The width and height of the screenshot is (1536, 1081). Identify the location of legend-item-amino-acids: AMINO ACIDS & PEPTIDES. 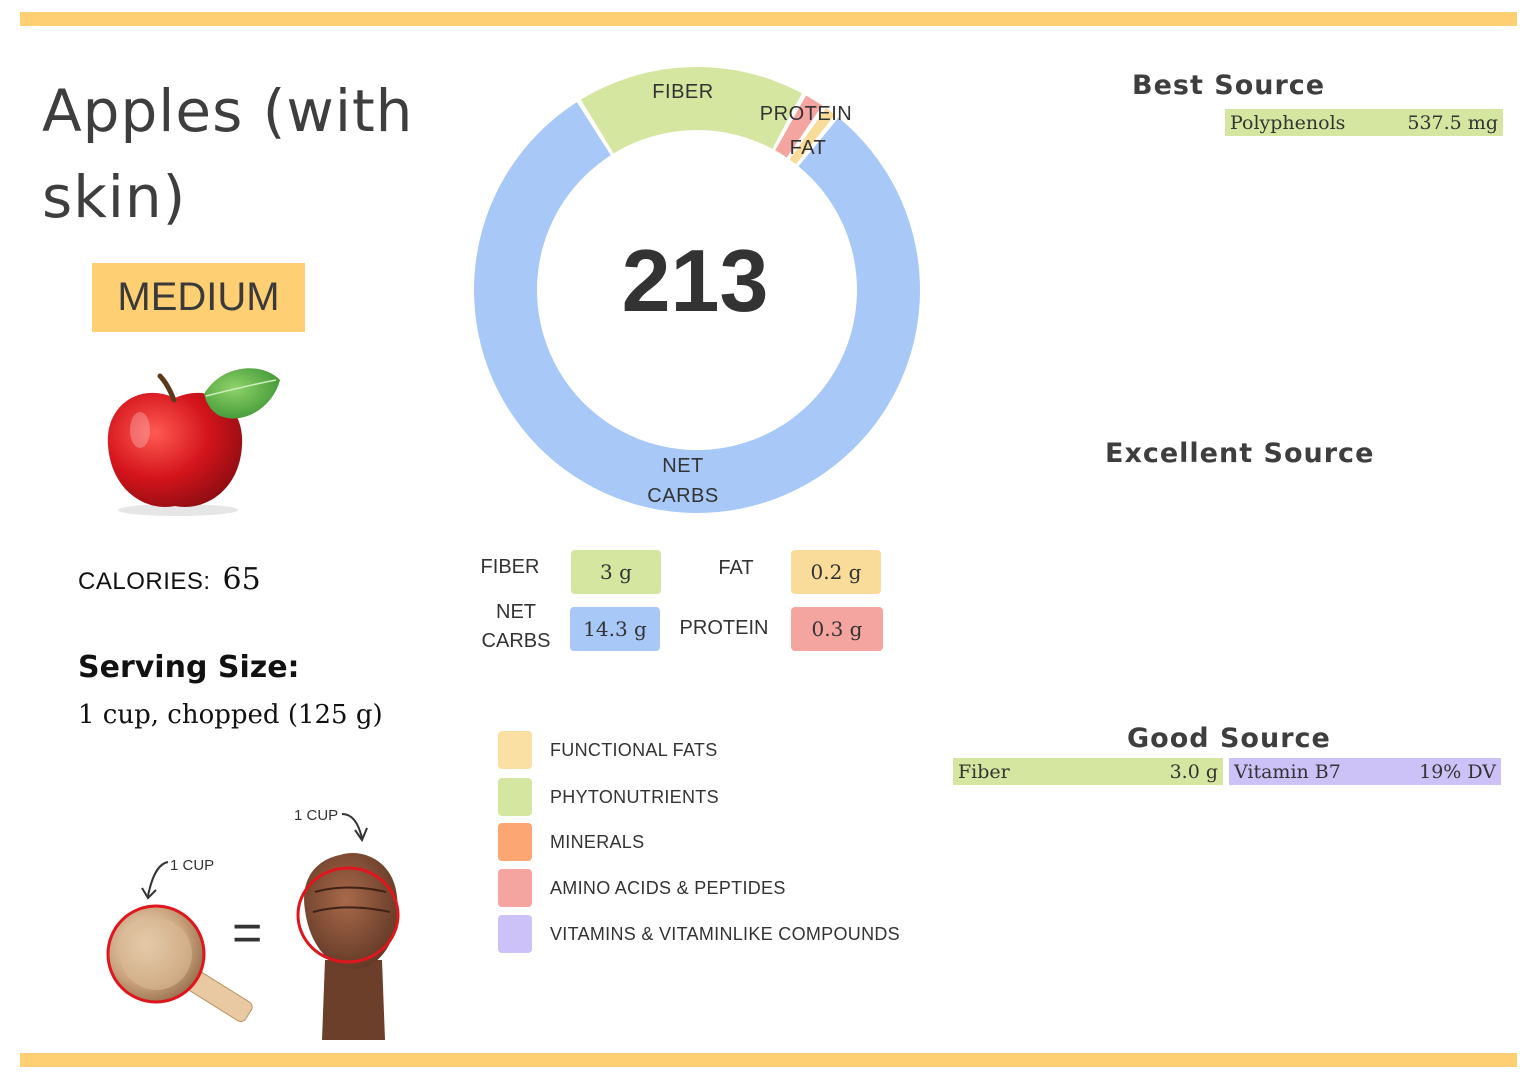
(642, 888).